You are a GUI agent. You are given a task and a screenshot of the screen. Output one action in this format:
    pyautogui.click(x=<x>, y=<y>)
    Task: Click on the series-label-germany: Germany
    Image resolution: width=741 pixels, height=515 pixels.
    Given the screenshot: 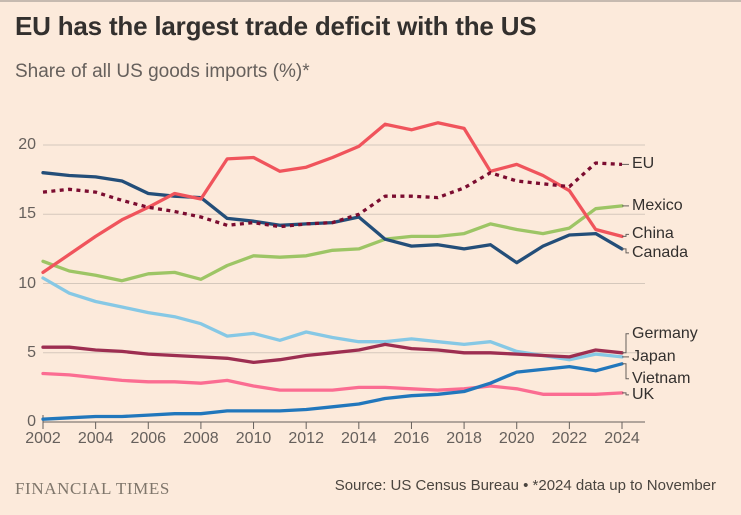 What is the action you would take?
    pyautogui.click(x=665, y=333)
    